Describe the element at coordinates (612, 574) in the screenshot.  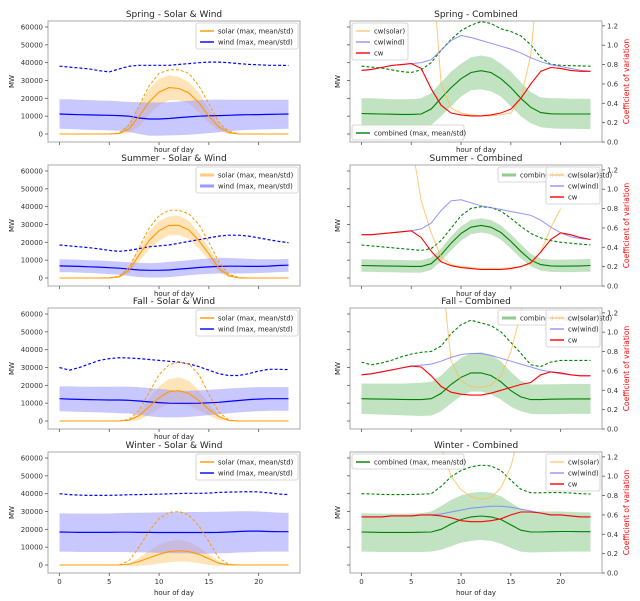
I see `y2-tick-label: 0.0` at that location.